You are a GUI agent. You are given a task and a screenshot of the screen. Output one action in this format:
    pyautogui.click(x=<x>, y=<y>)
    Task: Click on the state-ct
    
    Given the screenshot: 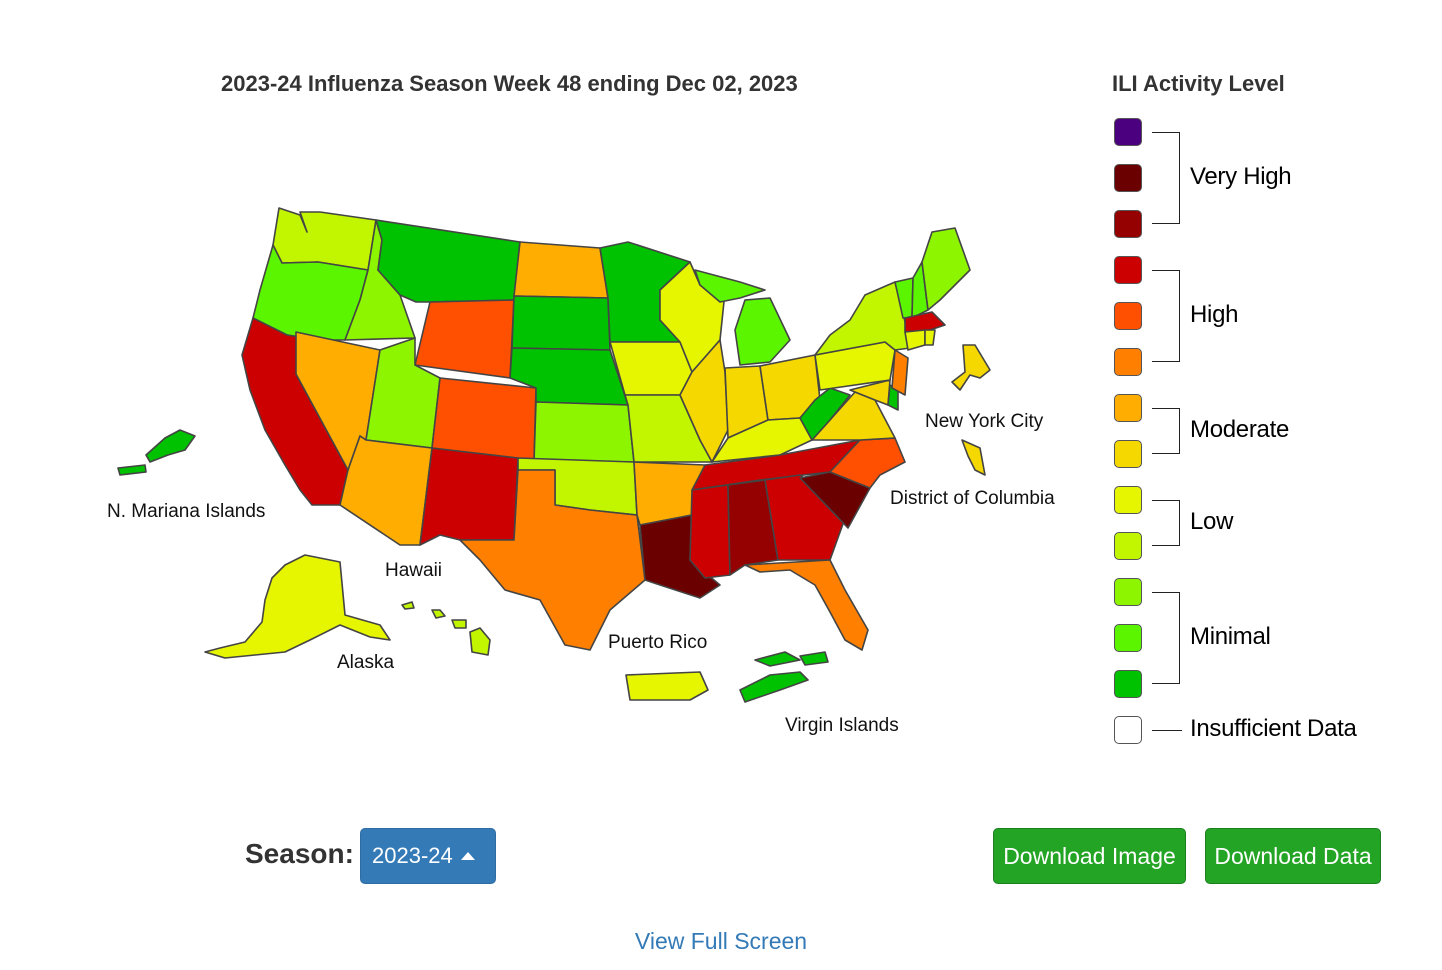 What is the action you would take?
    pyautogui.click(x=915, y=340)
    